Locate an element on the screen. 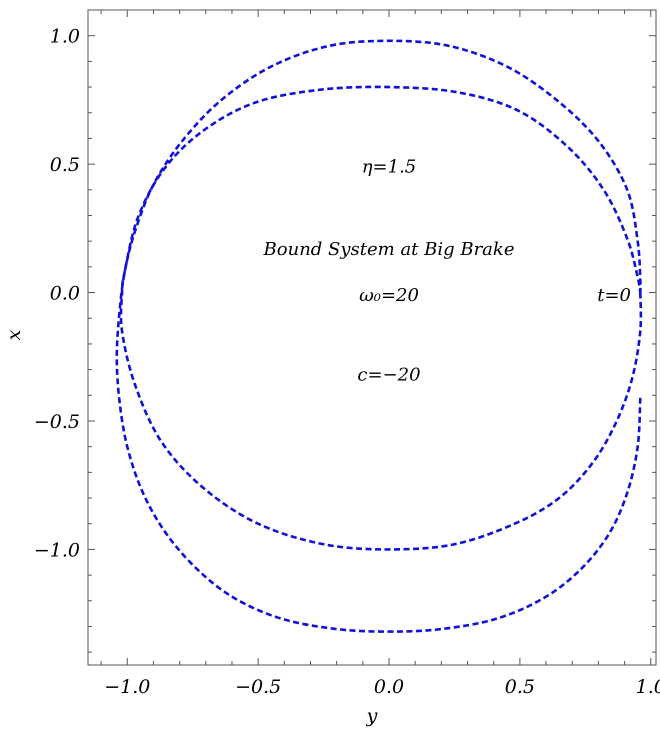  annotation-t0: t=0 is located at coordinates (614, 295).